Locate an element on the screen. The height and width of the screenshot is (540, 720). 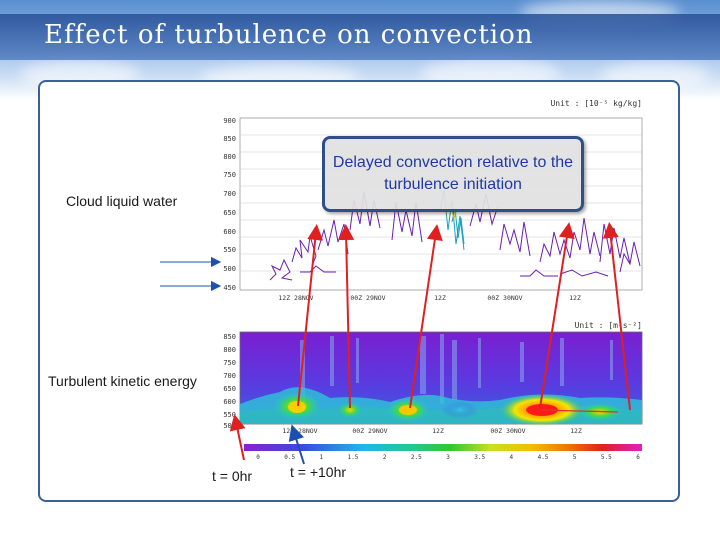
colorbar-tick: 0 is located at coordinates (258, 457).